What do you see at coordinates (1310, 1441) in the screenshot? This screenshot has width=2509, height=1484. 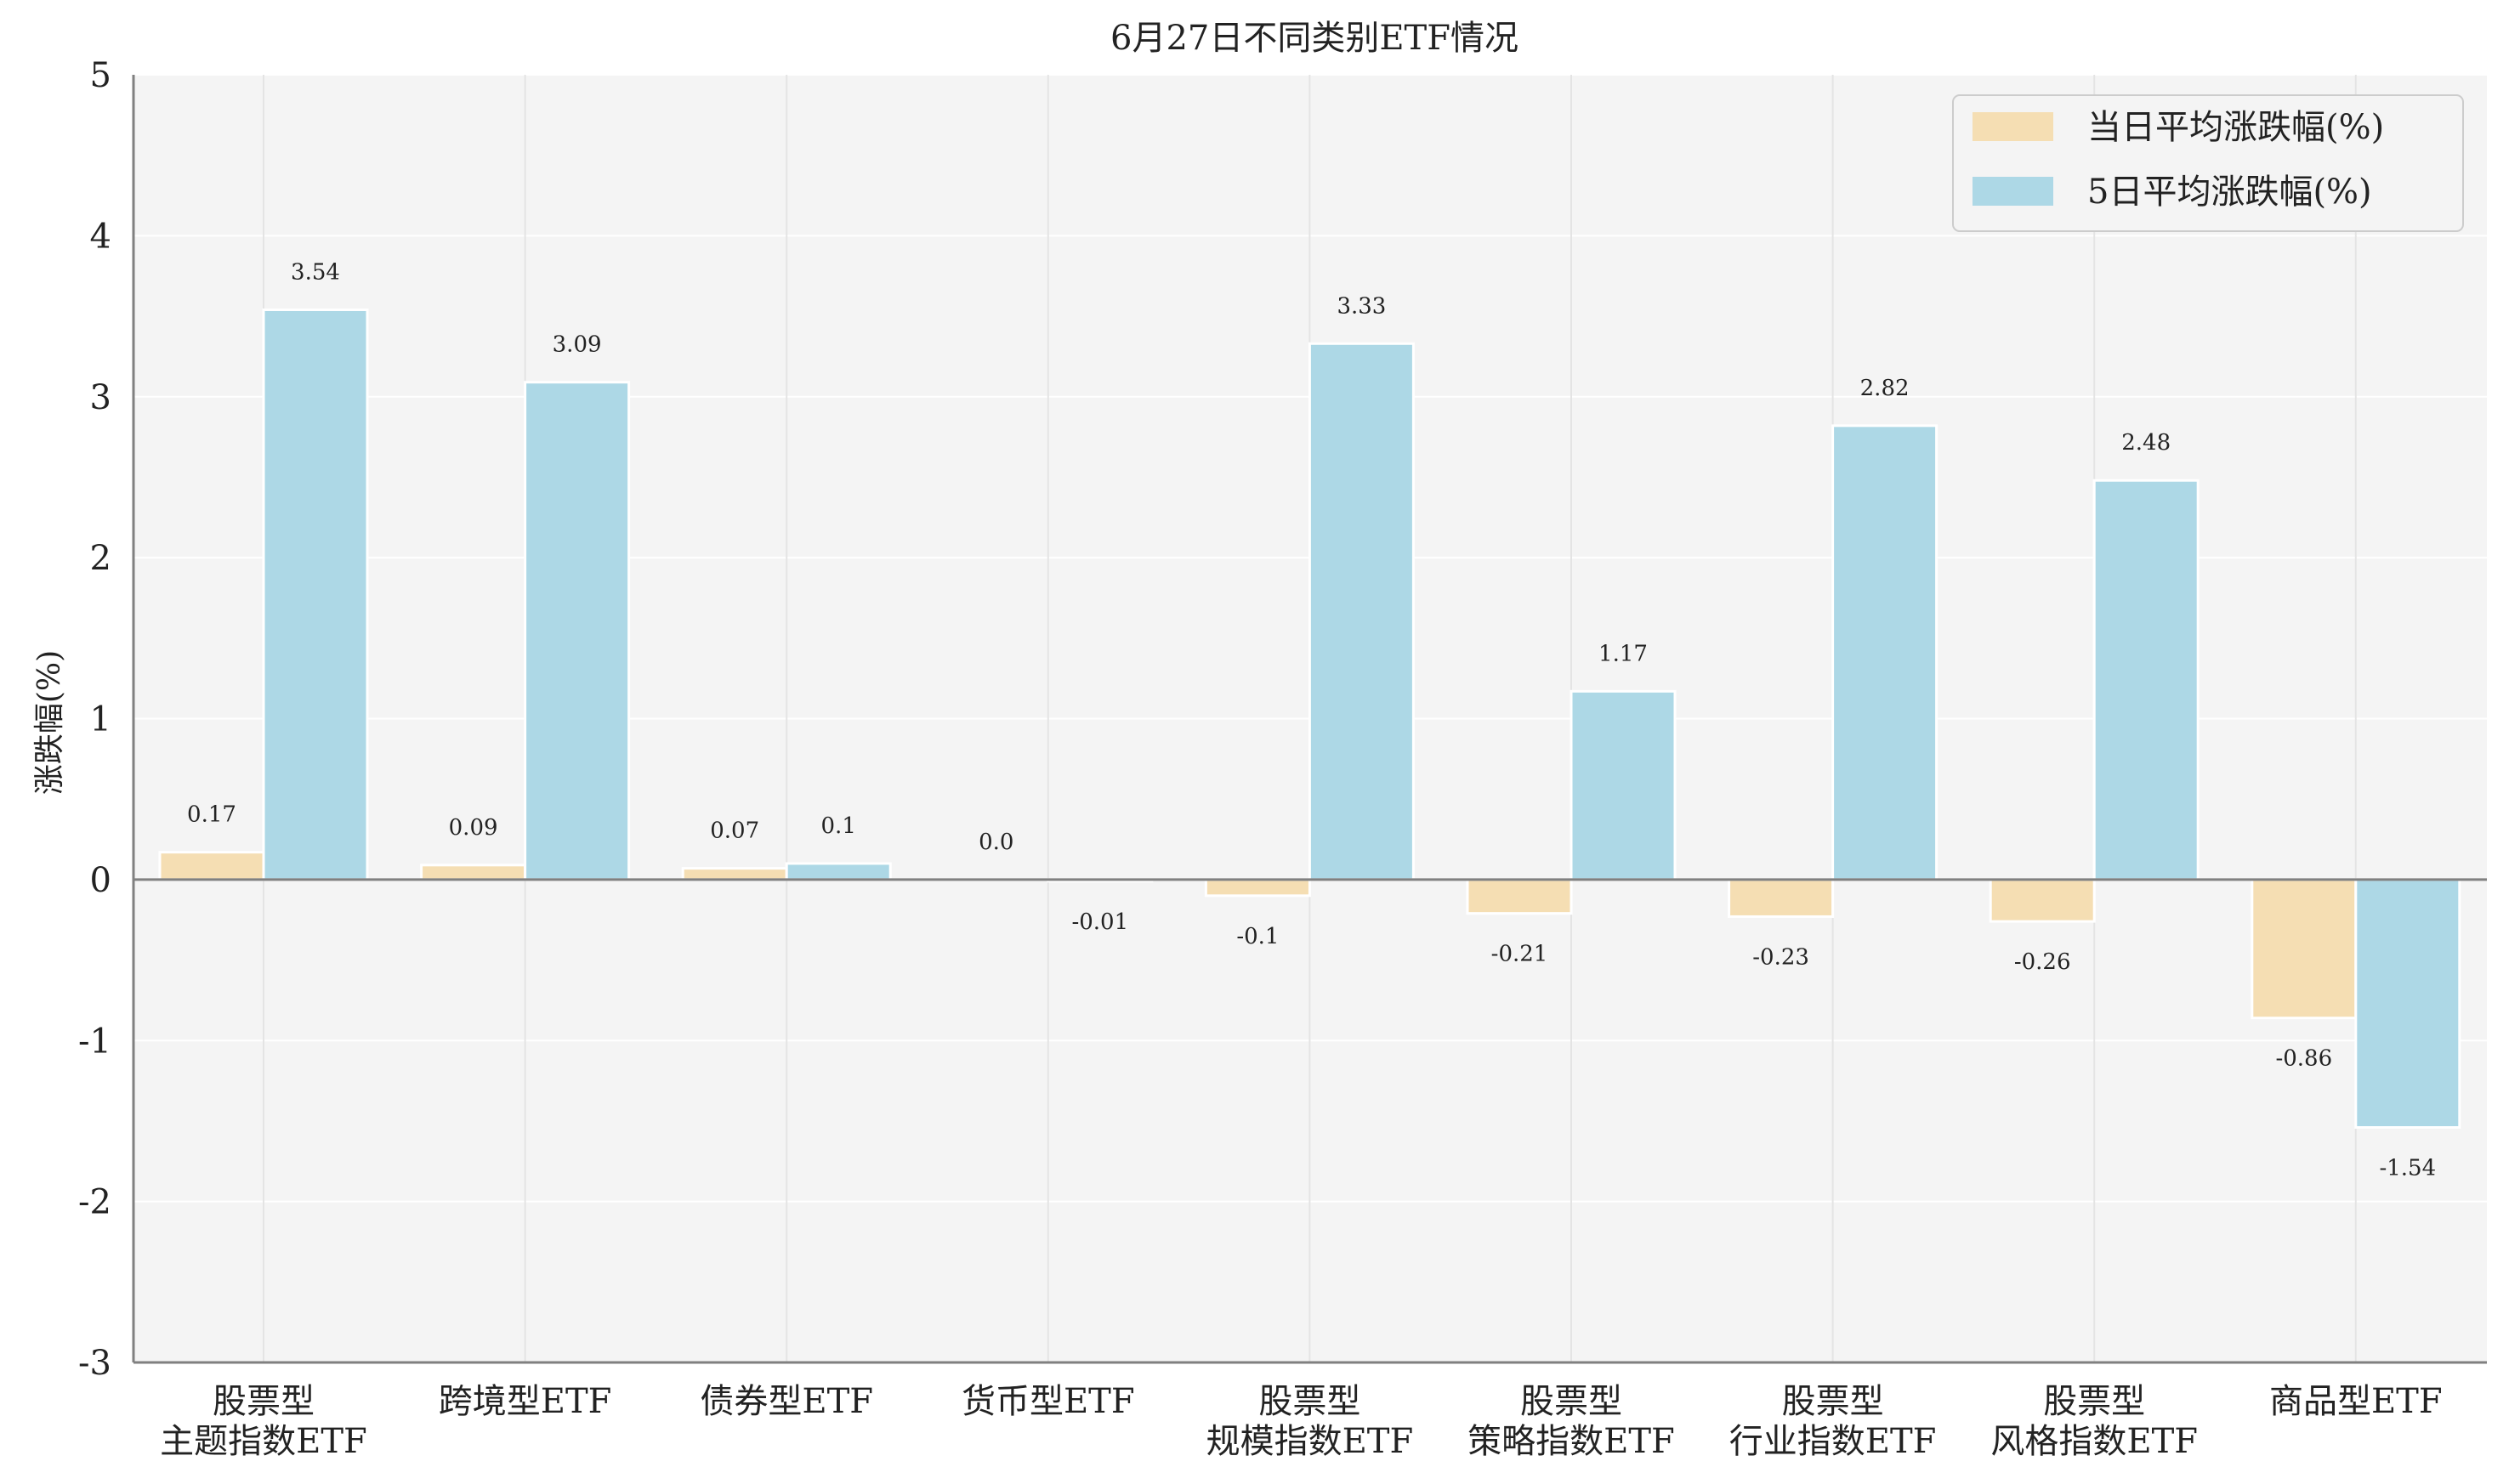 I see `x-tick-label-line: 规模指数ETF` at bounding box center [1310, 1441].